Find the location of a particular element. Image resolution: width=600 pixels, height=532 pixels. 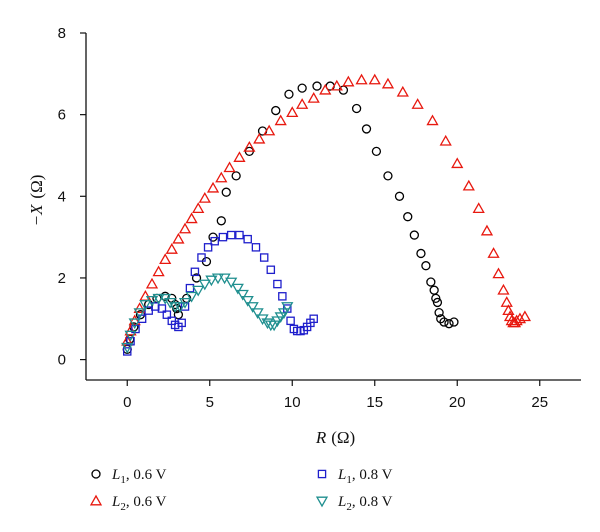

legend-item: L2, 0.8 V is located at coordinates (354, 503).